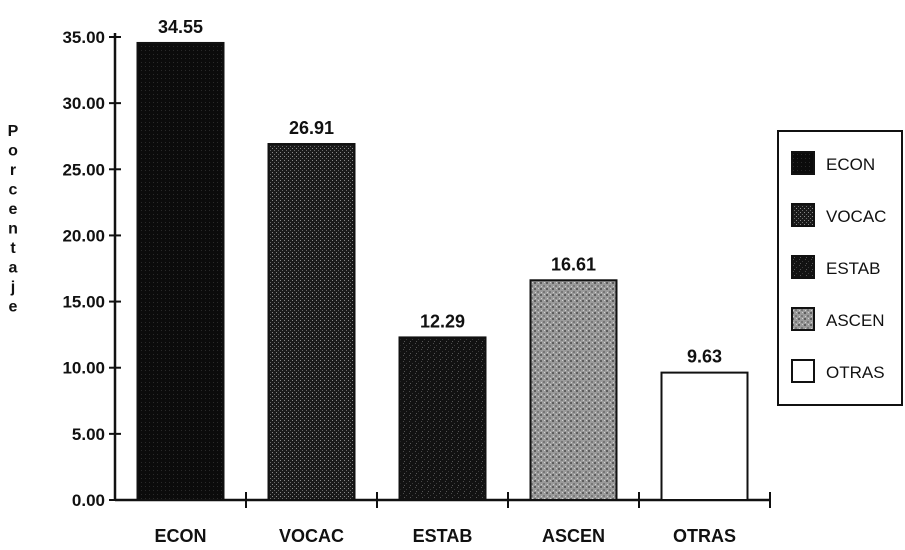 Image resolution: width=905 pixels, height=550 pixels. I want to click on y-axis-label-char: c, so click(13, 190).